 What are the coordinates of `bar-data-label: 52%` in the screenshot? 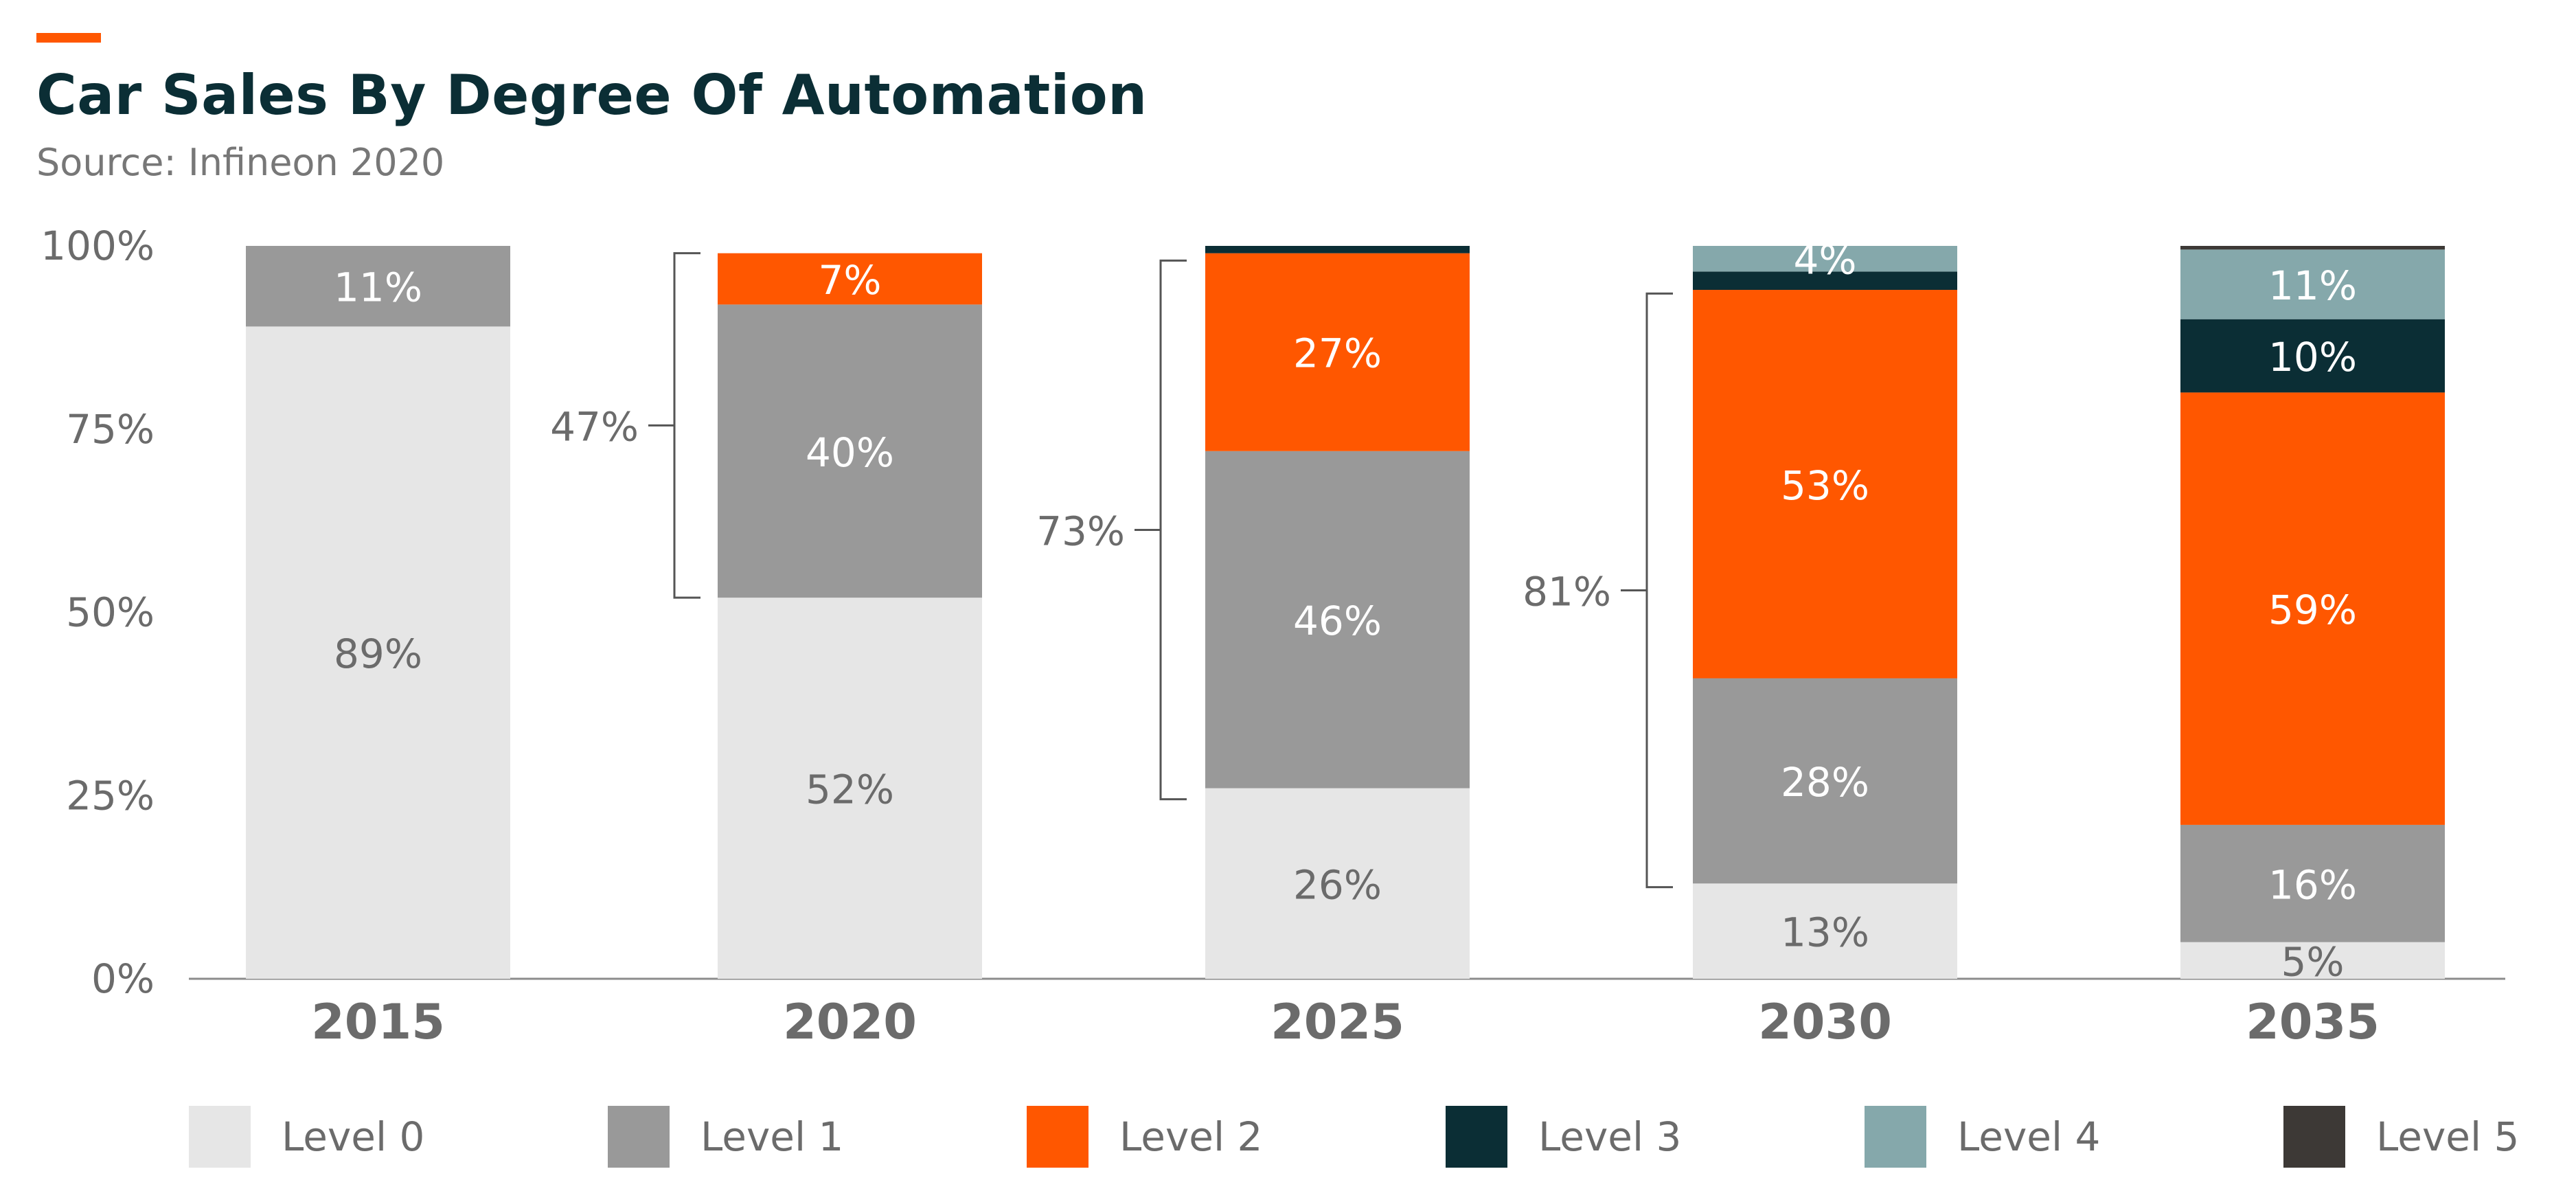 It's located at (850, 790).